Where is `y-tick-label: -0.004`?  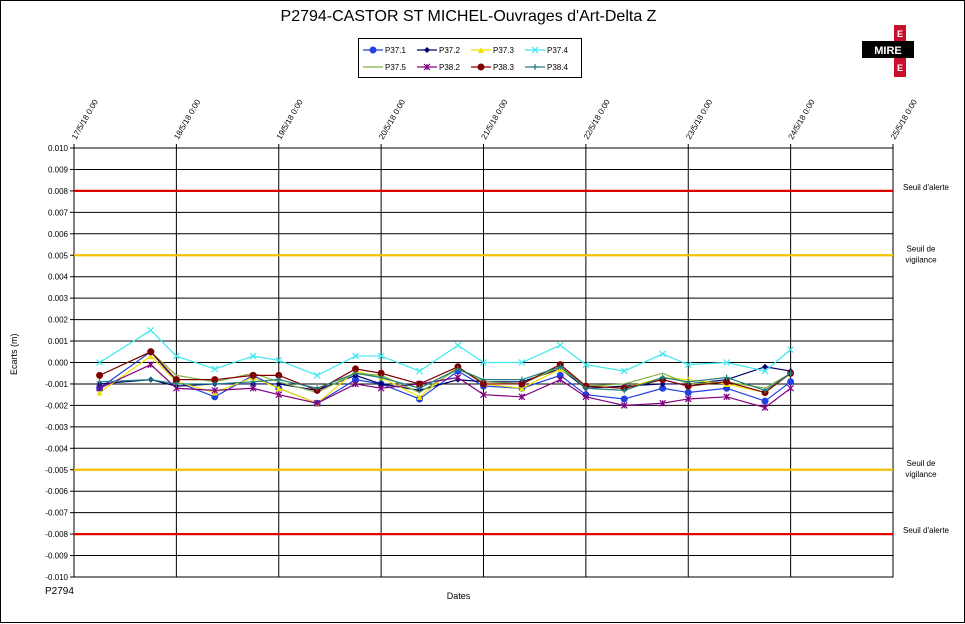 y-tick-label: -0.004 is located at coordinates (56, 448).